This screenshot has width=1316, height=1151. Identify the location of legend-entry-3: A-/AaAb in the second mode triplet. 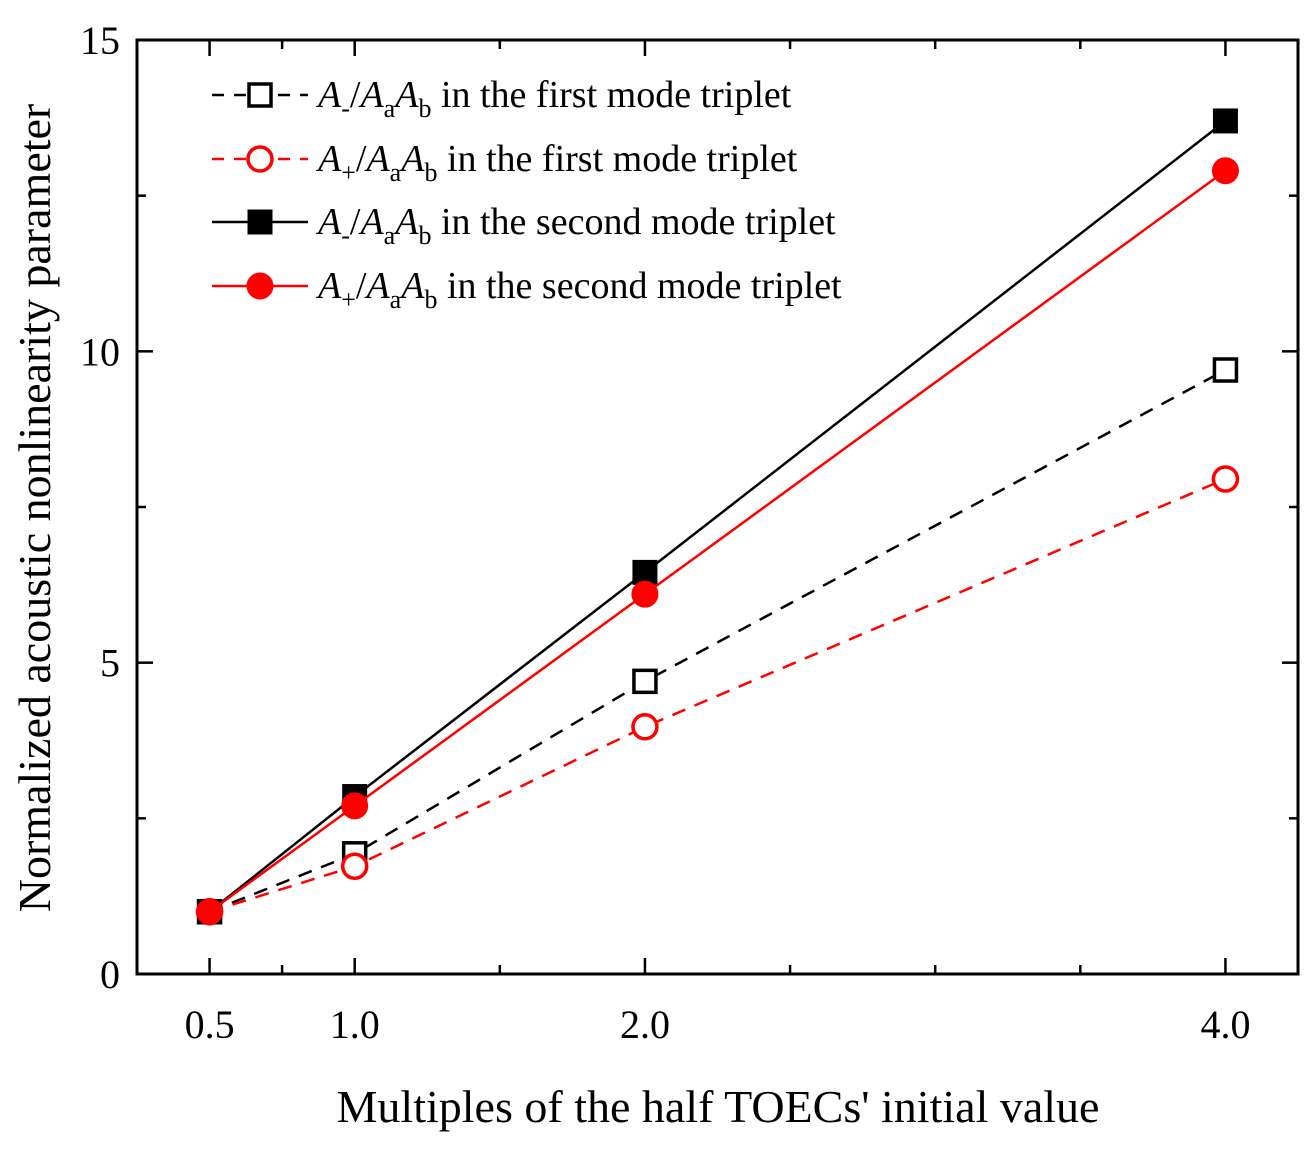
(524, 225).